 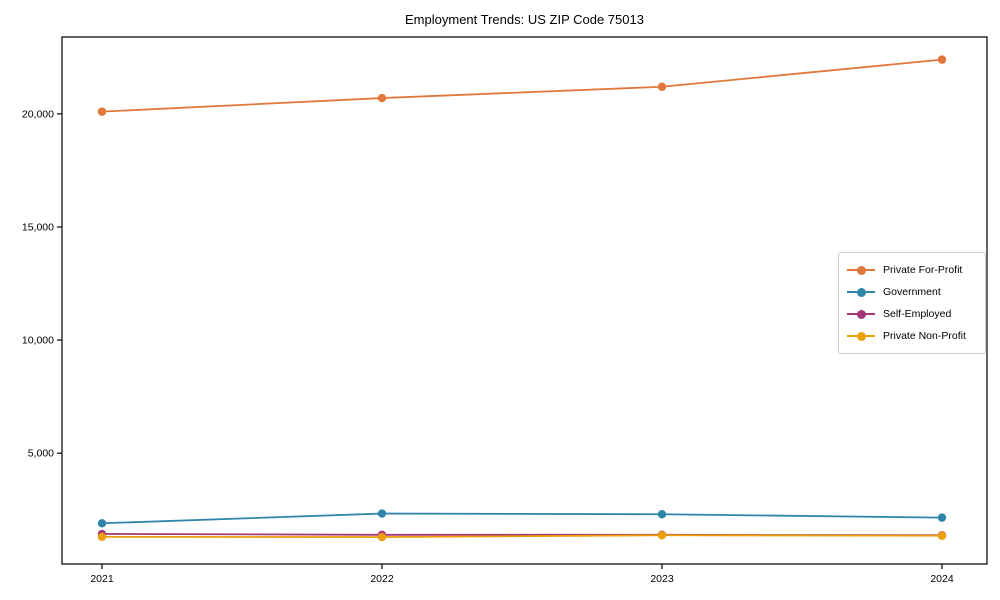 I want to click on chart-title: Employment Trends: US ZIP Code 75013, so click(x=524, y=19).